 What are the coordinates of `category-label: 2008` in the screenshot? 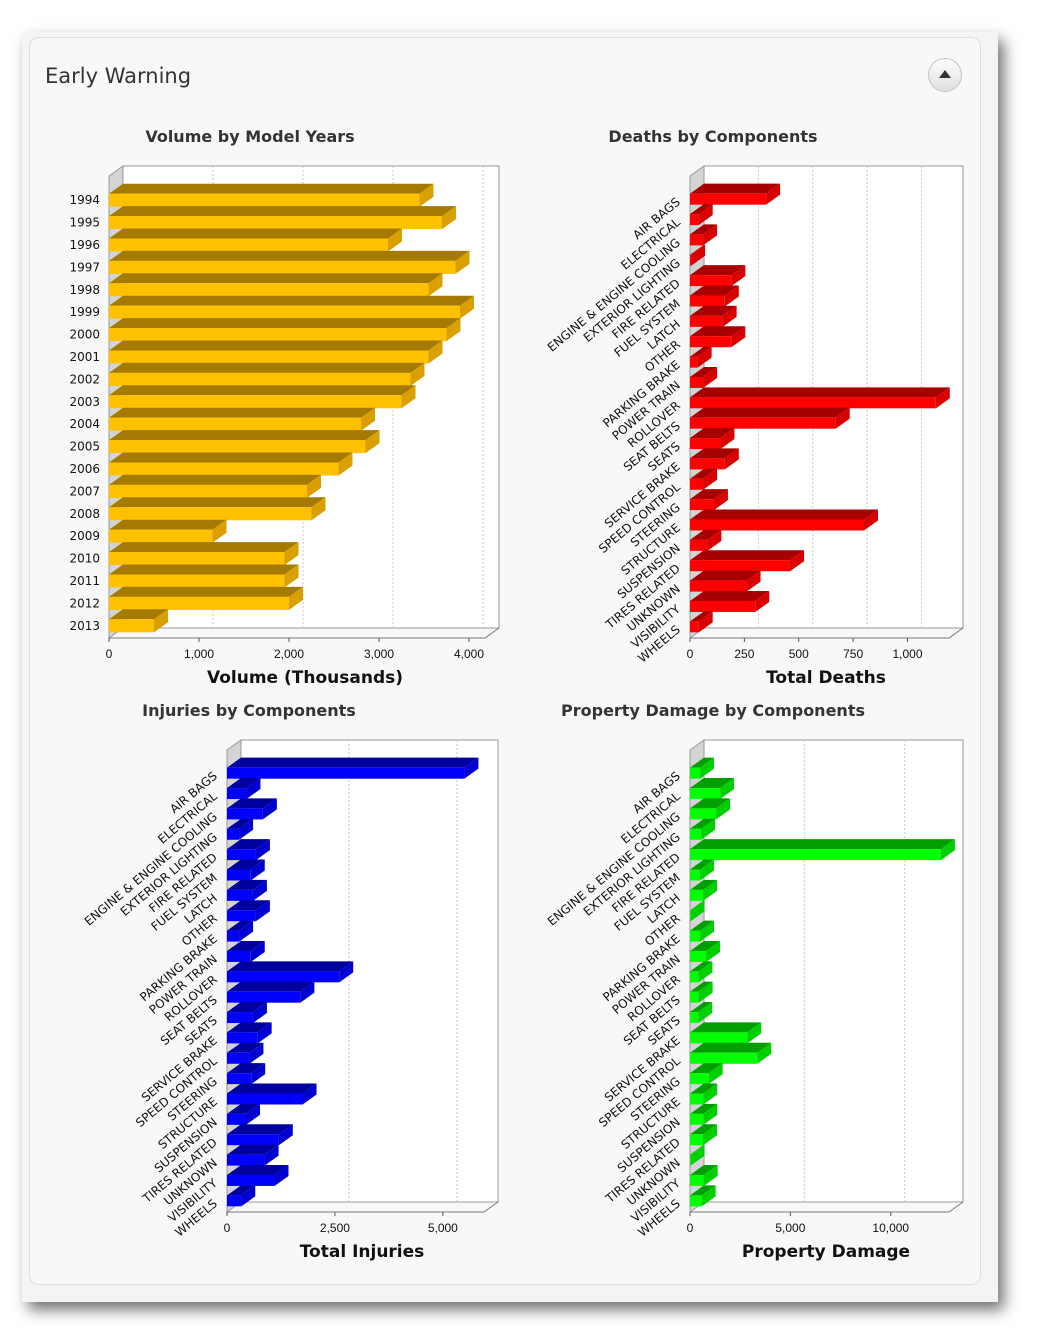 It's located at (84, 514).